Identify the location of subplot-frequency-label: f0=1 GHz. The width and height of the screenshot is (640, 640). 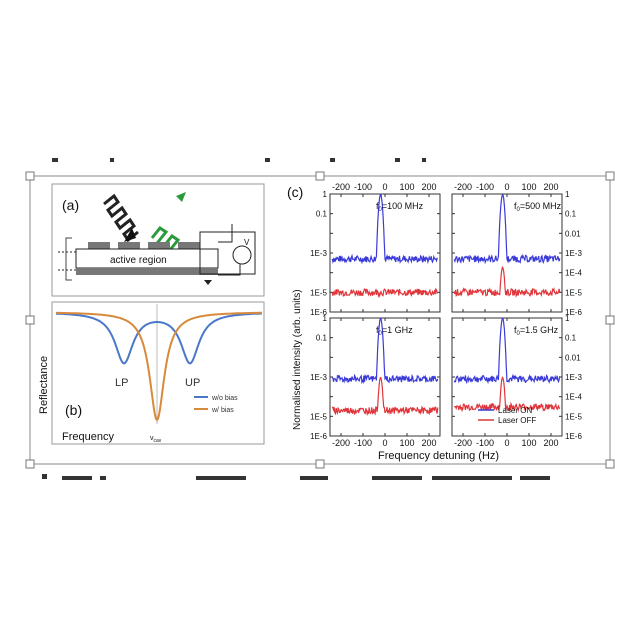
(394, 331).